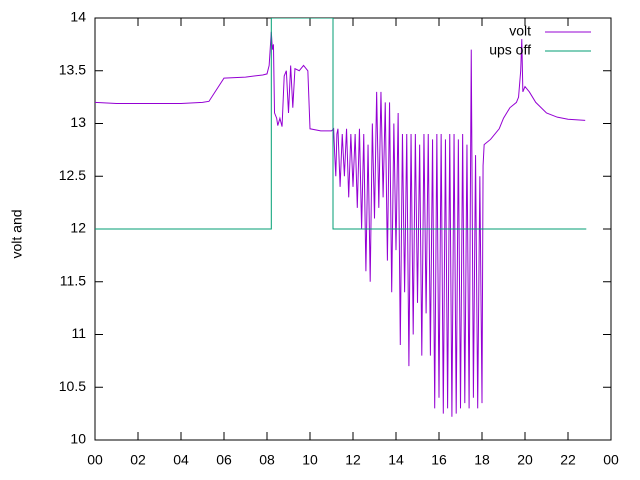 This screenshot has width=640, height=480. I want to click on y-tick-label: 10.5, so click(72, 386).